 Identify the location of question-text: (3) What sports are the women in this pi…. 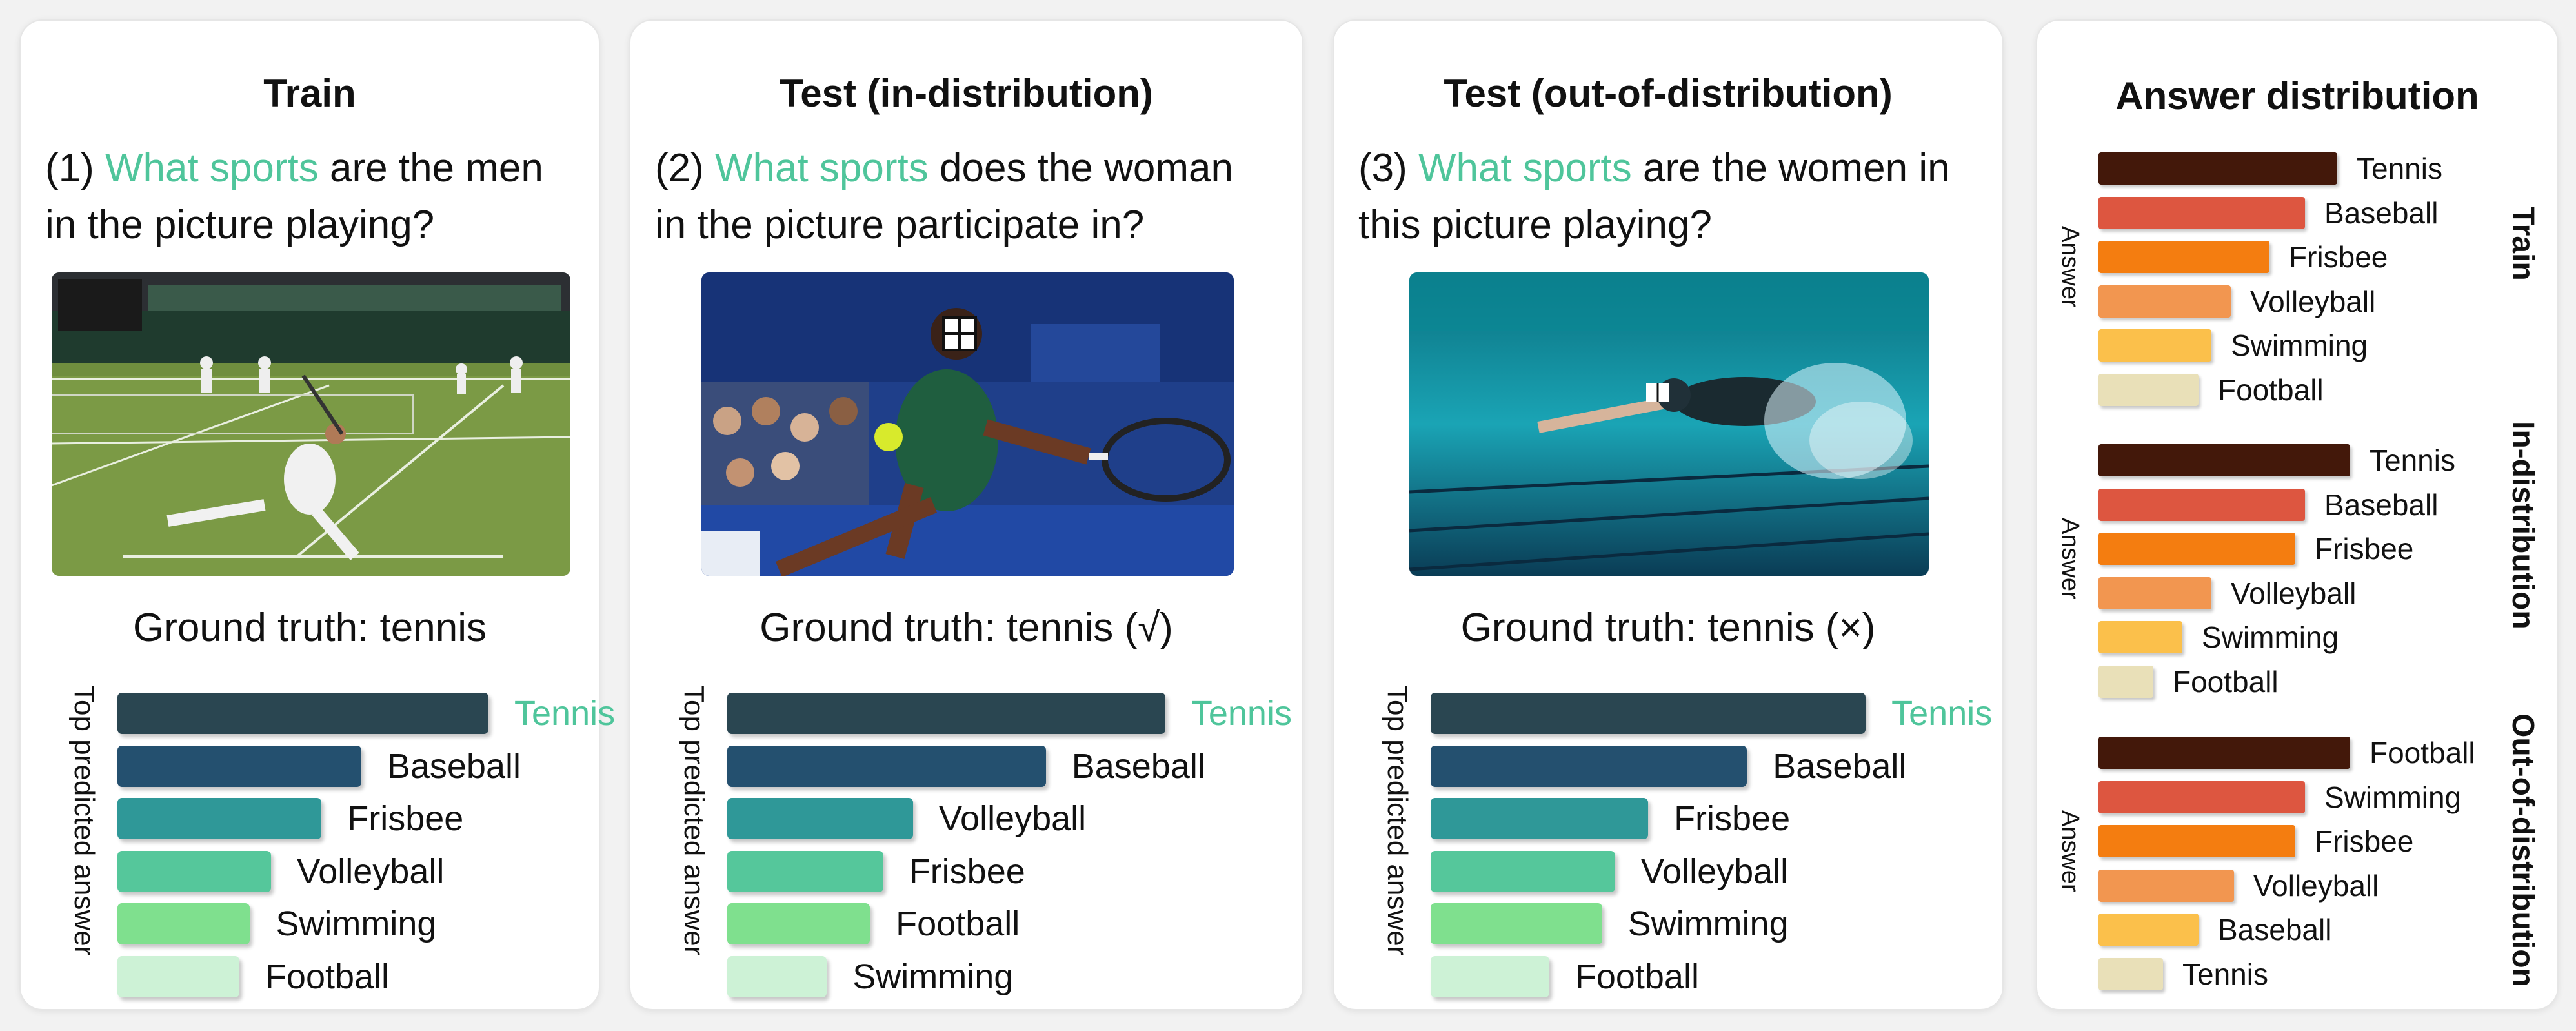
(1654, 197).